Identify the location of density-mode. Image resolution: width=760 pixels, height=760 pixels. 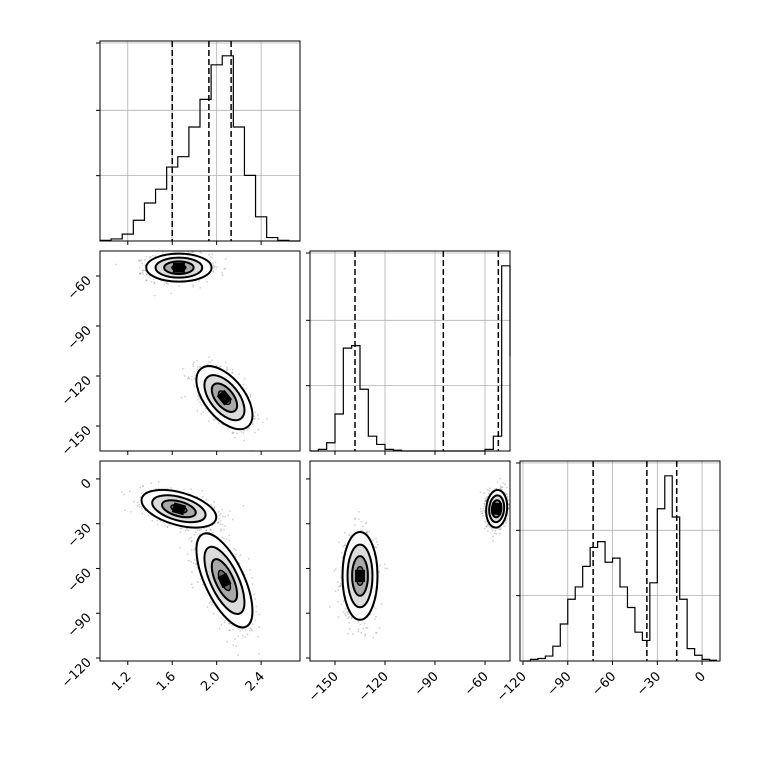
(179, 508).